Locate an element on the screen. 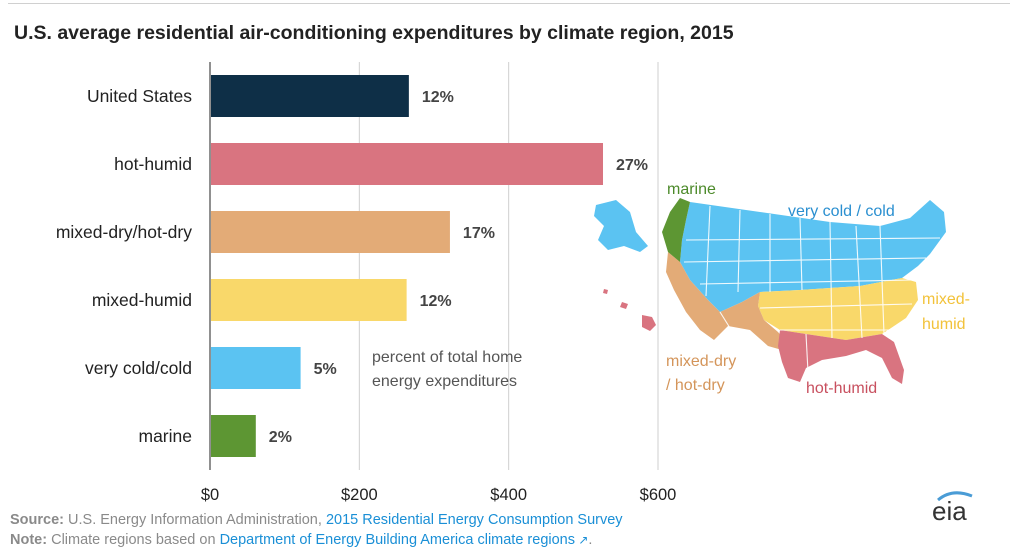  source-label: Source: is located at coordinates (37, 520).